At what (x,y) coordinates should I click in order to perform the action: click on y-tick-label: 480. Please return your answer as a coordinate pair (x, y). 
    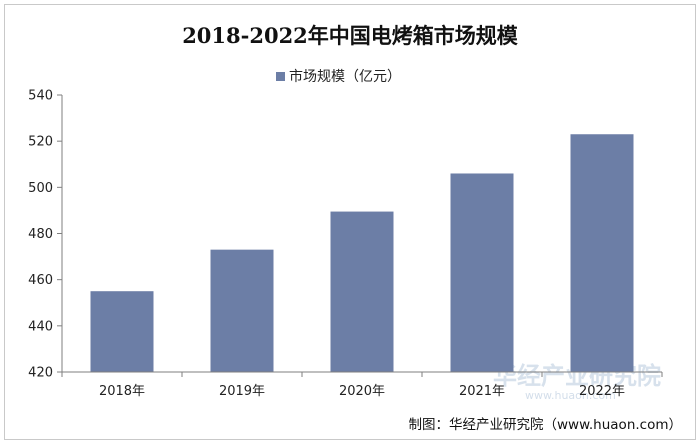
    Looking at the image, I should click on (40, 234).